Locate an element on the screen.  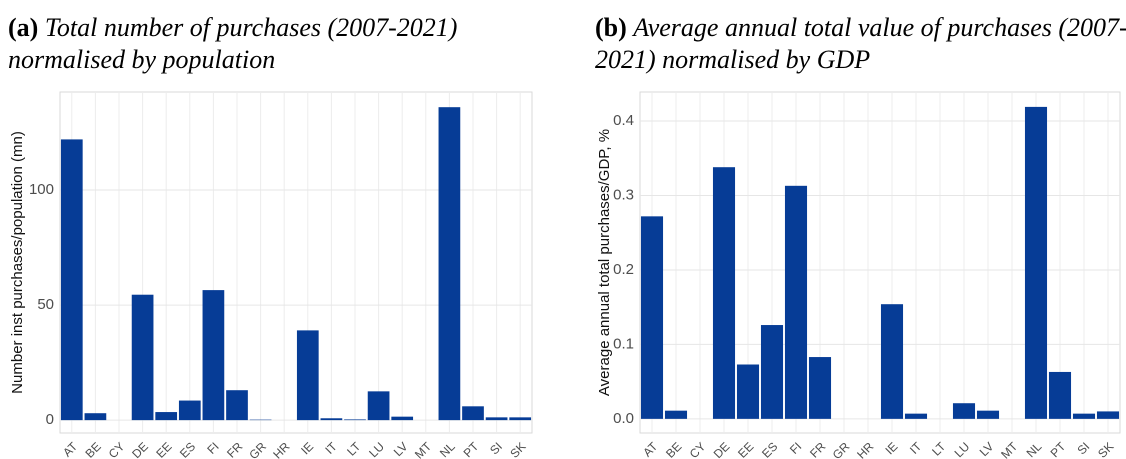
y-axis-label: Number inst purchases/population (mn) is located at coordinates (17, 262).